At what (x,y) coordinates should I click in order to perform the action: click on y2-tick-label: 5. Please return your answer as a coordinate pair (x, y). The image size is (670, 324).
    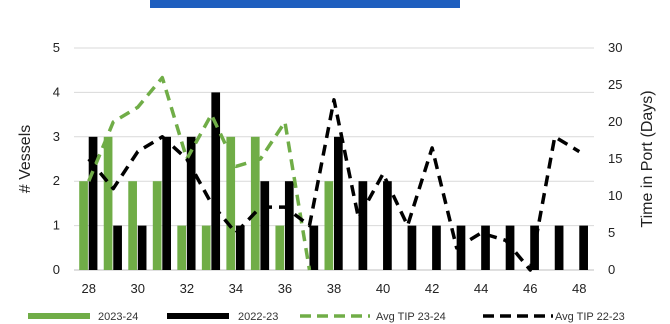
    Looking at the image, I should click on (611, 232).